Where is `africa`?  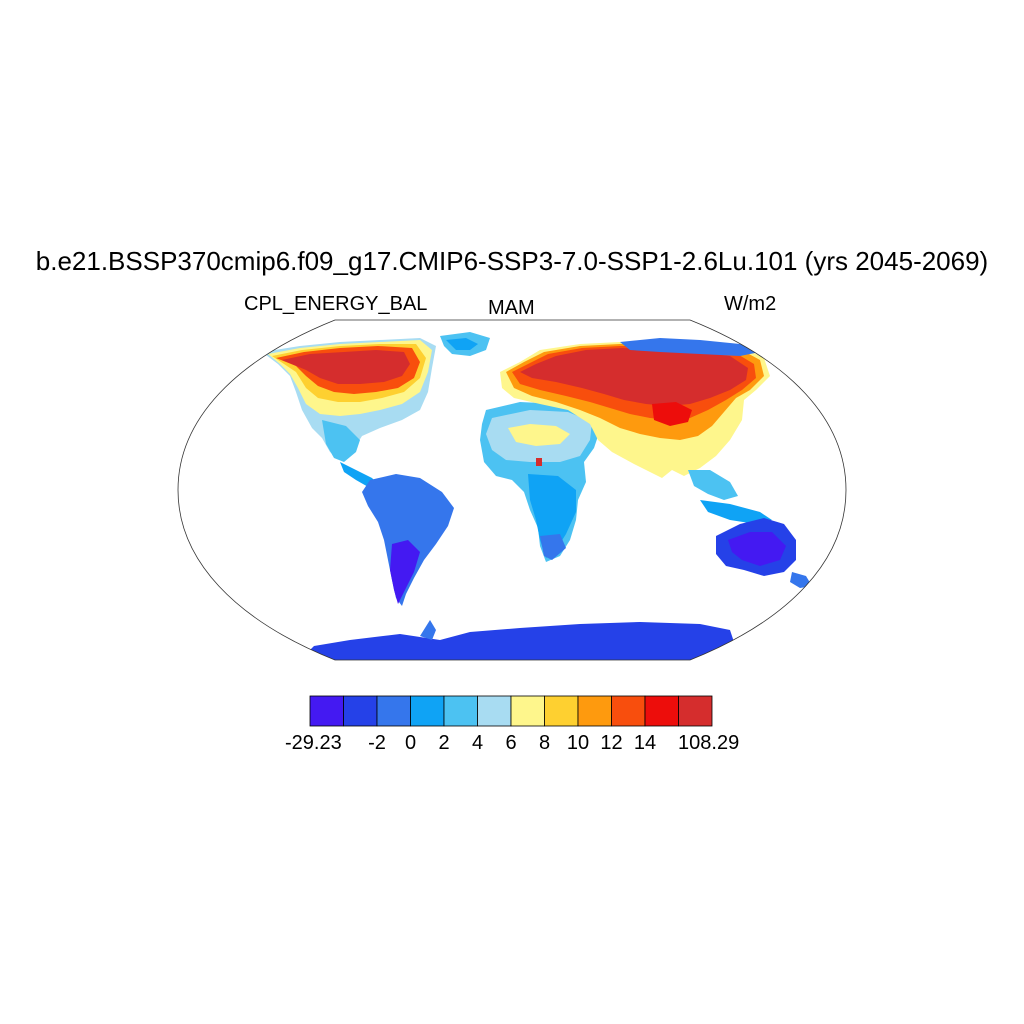
africa is located at coordinates (540, 482).